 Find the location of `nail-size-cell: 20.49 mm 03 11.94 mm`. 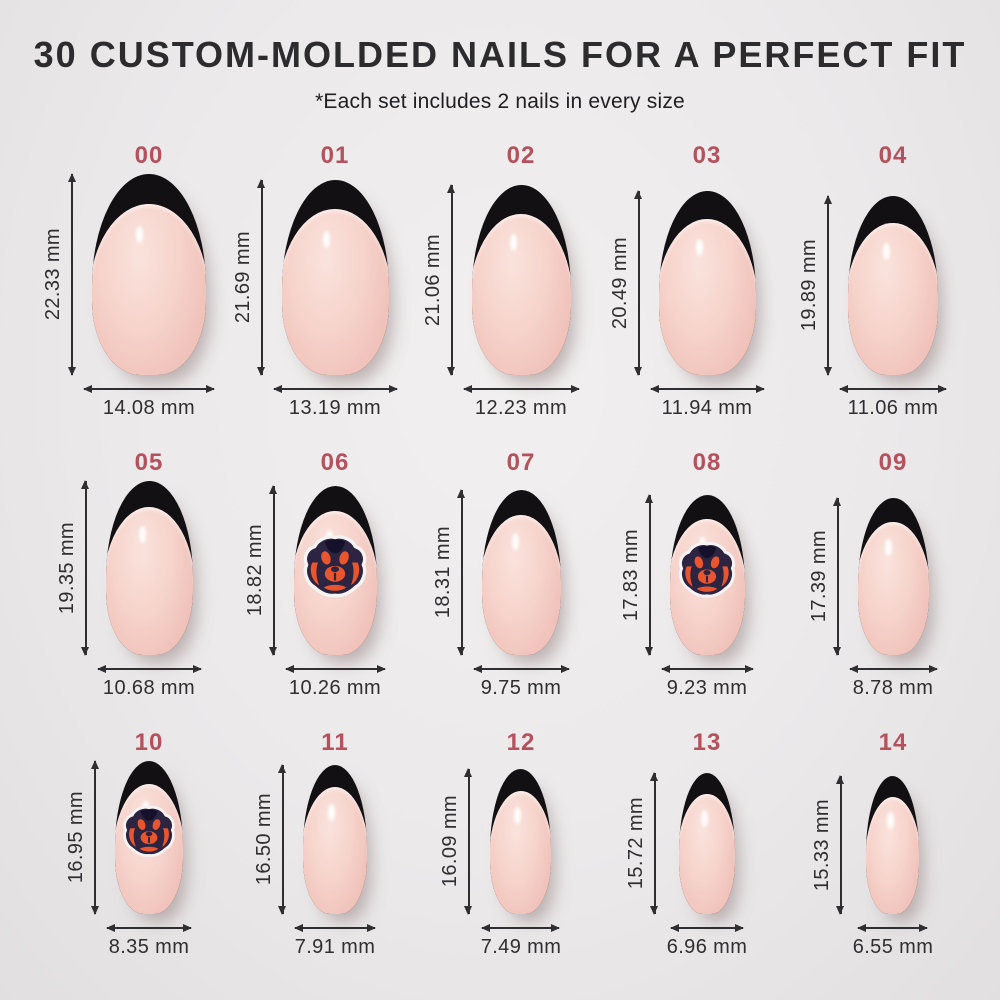

nail-size-cell: 20.49 mm 03 11.94 mm is located at coordinates (686, 280).